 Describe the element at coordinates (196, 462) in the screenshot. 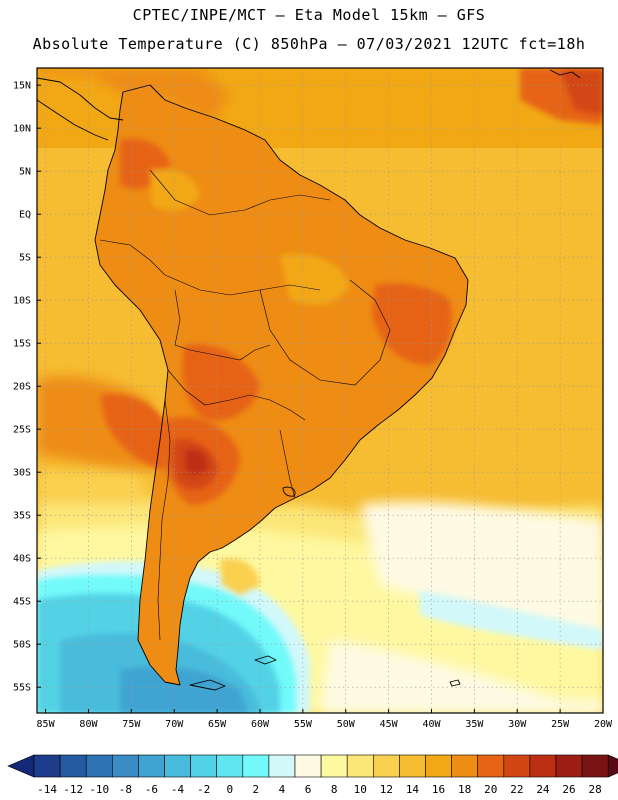

I see `argentina-hottest` at that location.